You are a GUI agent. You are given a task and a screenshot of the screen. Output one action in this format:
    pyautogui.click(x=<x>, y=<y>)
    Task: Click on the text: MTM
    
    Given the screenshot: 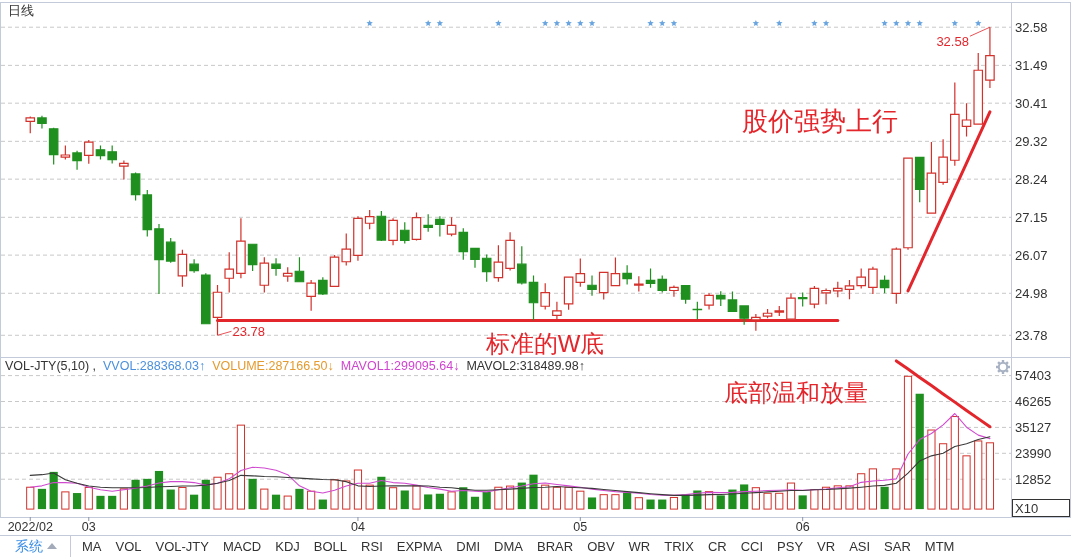 What is the action you would take?
    pyautogui.click(x=939, y=546)
    